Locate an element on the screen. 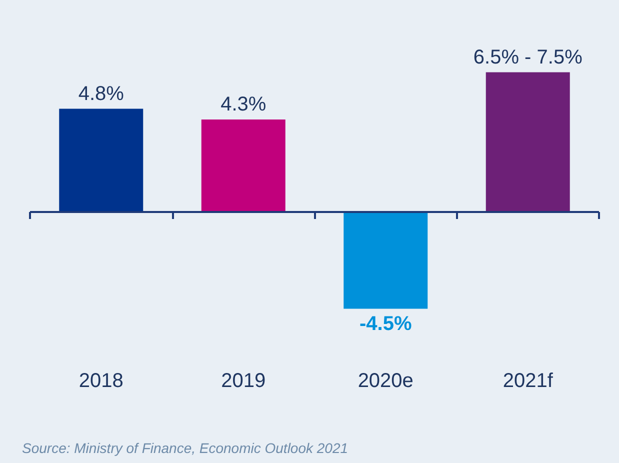  x-tick-label: 2018 is located at coordinates (101, 381).